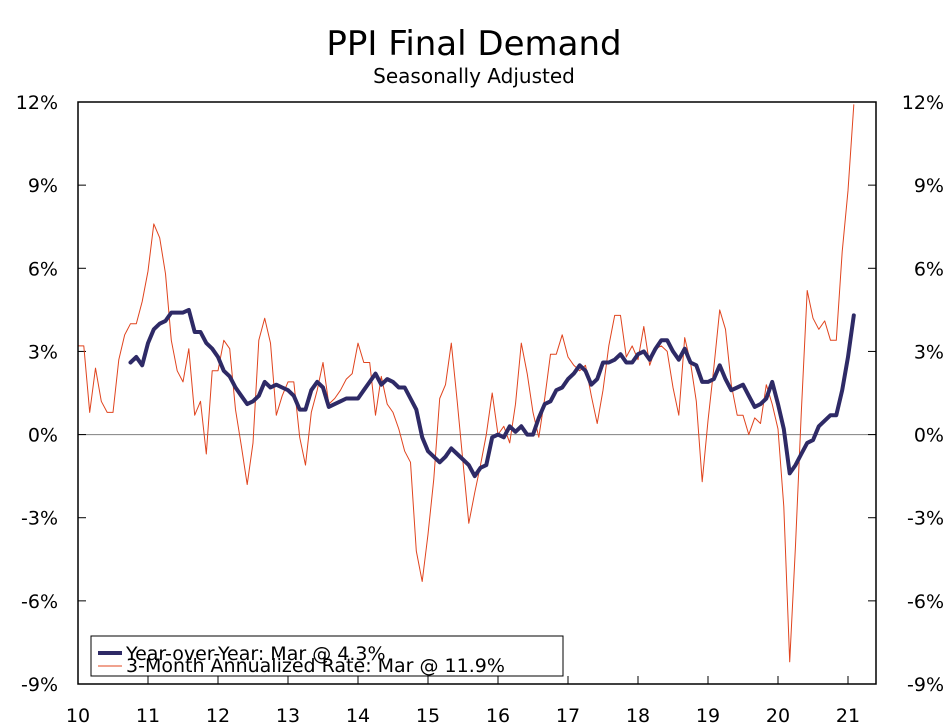 The width and height of the screenshot is (947, 727). Describe the element at coordinates (428, 716) in the screenshot. I see `x-tick-label: 15` at that location.